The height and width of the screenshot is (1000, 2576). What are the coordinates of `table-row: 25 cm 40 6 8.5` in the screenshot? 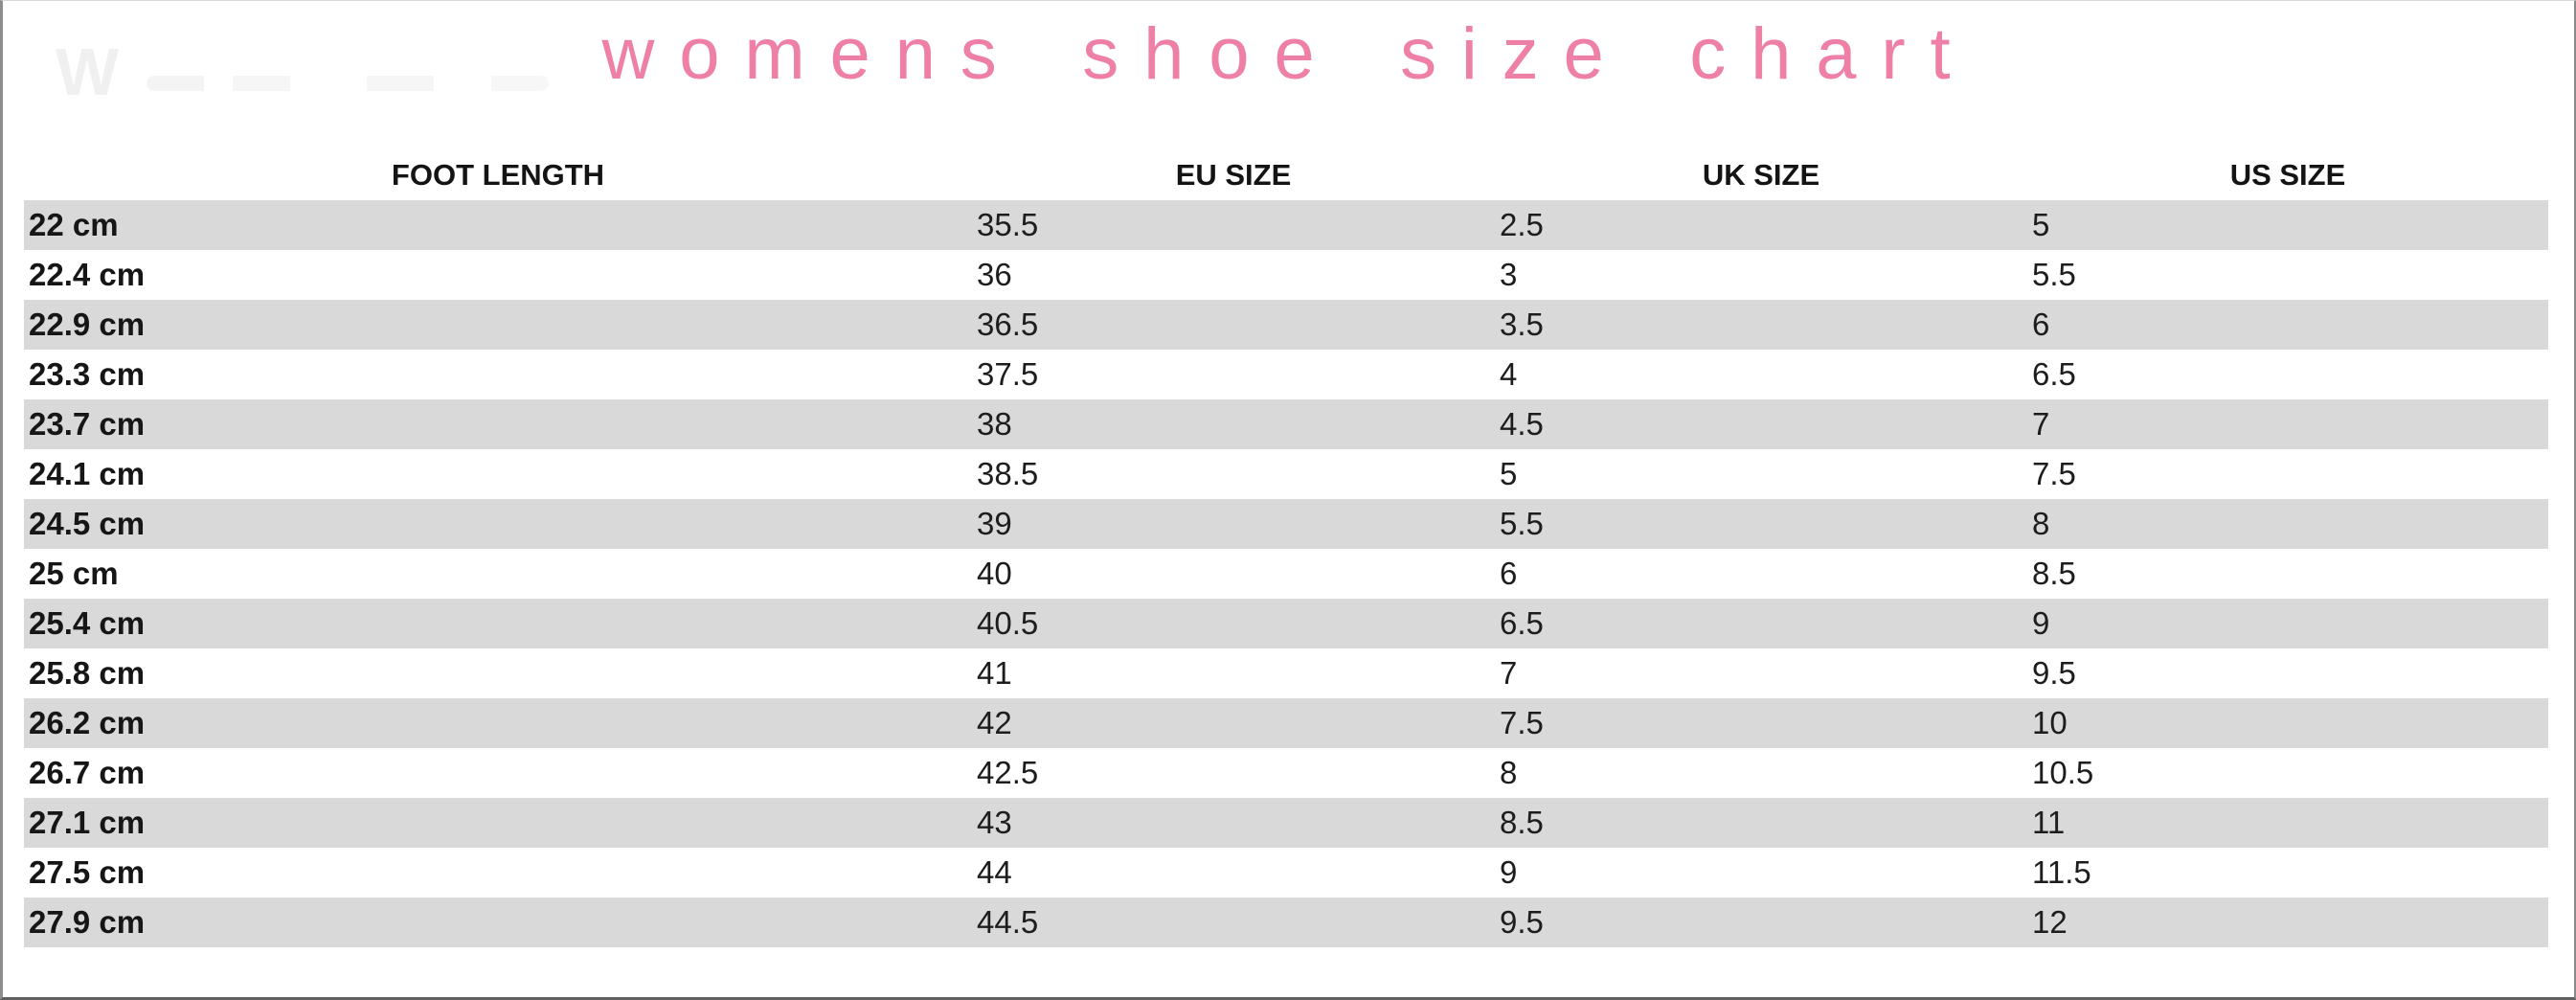 It's located at (1286, 574).